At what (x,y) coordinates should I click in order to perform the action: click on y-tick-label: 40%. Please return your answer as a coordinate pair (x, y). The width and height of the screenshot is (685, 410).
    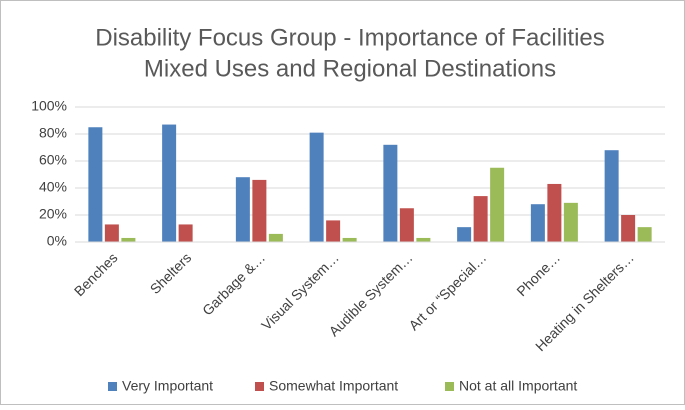
    Looking at the image, I should click on (53, 187).